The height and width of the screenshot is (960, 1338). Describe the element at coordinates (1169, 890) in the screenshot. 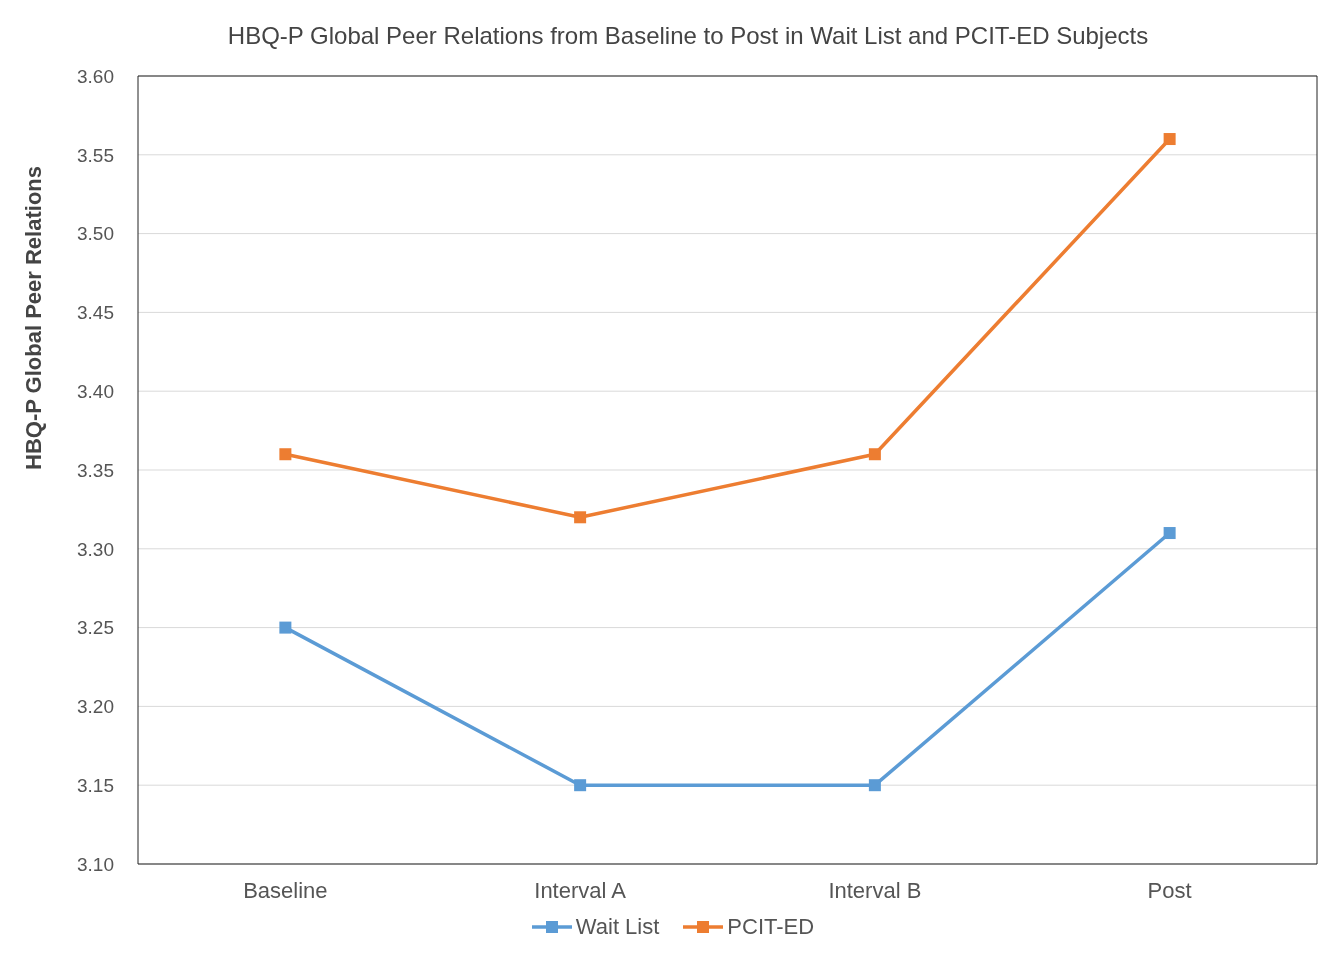

I see `x-tick-label: Post` at that location.